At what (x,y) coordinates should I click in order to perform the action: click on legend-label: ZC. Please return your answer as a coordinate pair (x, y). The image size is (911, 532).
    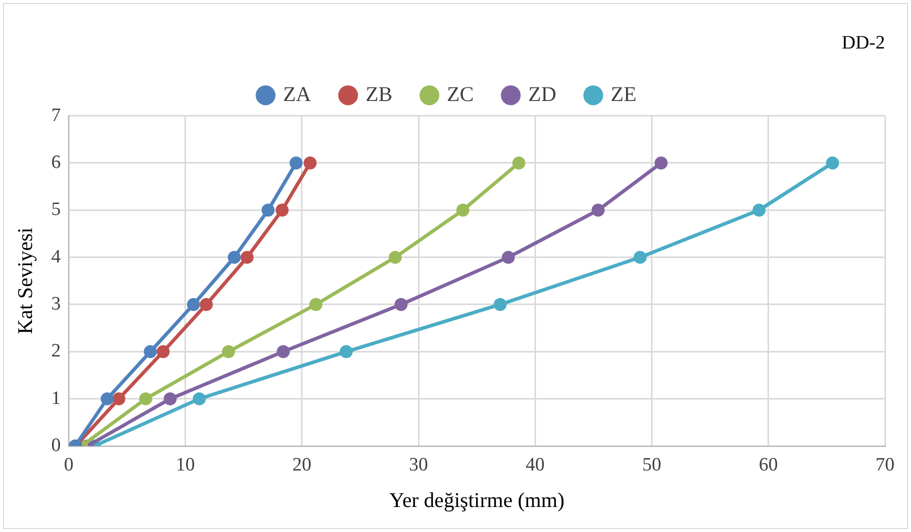
    Looking at the image, I should click on (460, 94).